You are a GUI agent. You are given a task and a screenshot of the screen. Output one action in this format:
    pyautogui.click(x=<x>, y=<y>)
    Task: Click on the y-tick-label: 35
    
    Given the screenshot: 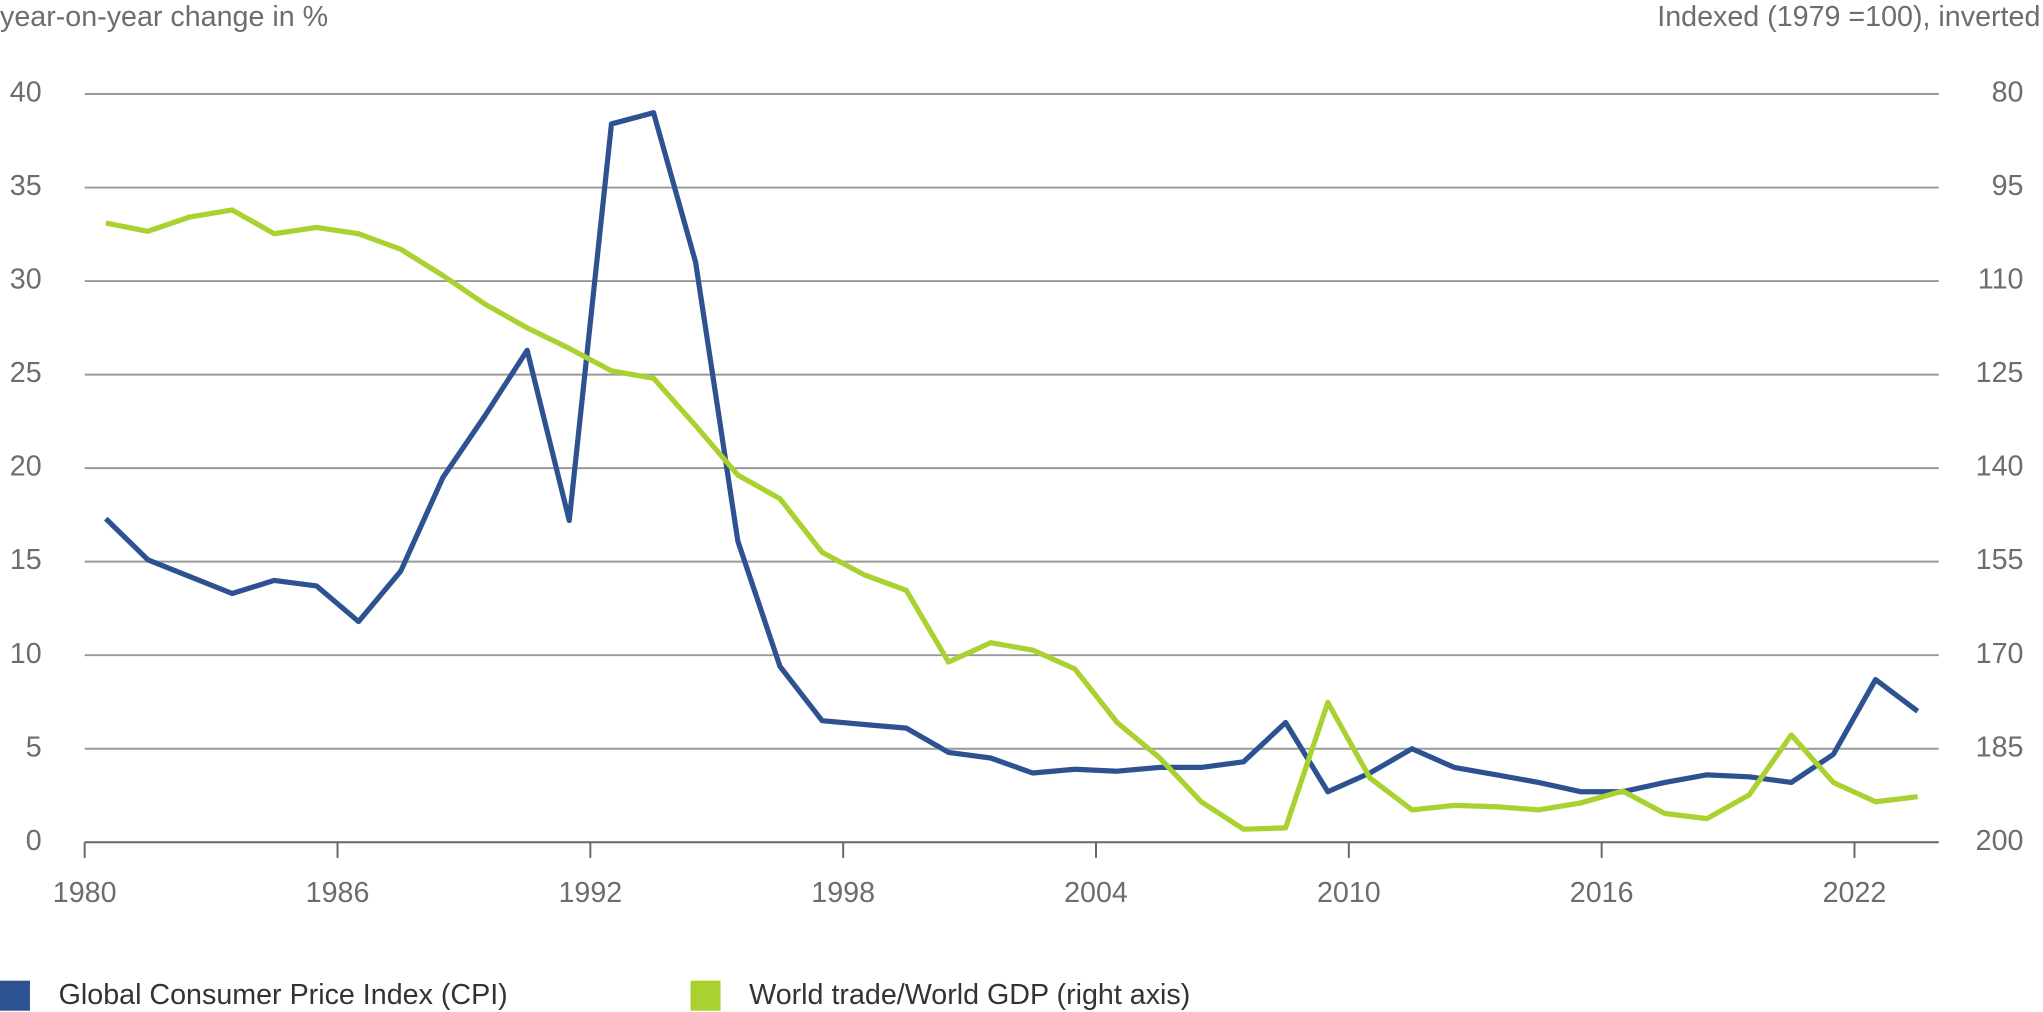 What is the action you would take?
    pyautogui.click(x=26, y=186)
    